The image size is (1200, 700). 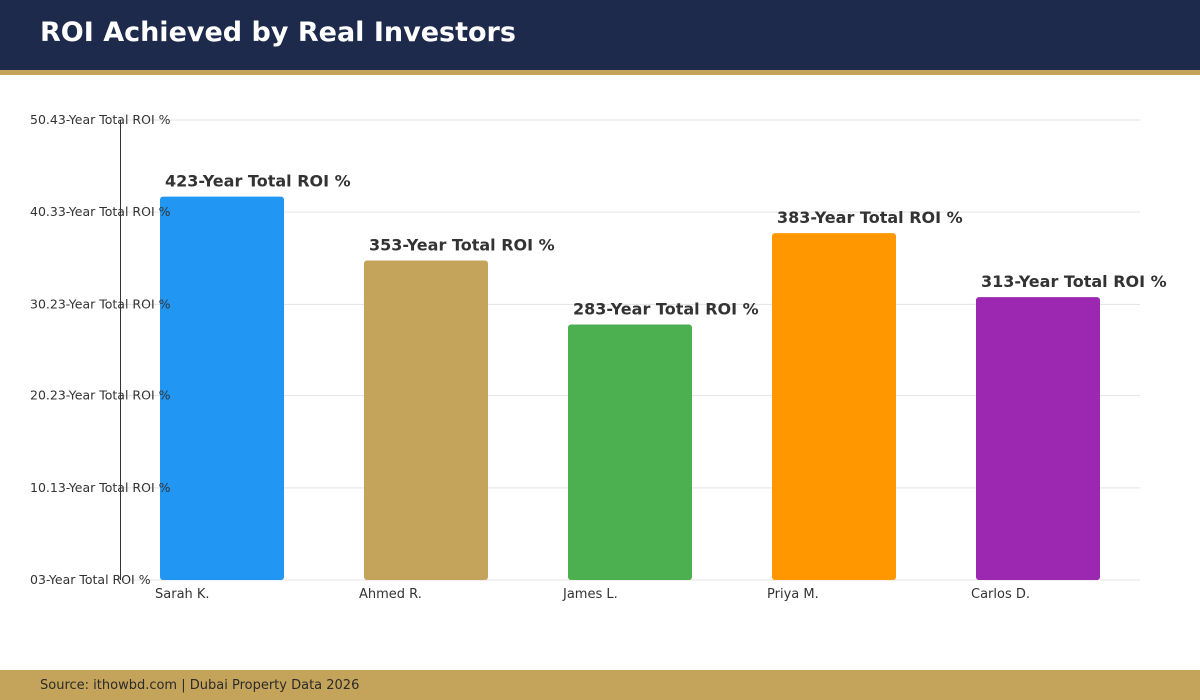 I want to click on y-tick-label: 30.23-Year Total ROI %, so click(x=100, y=303).